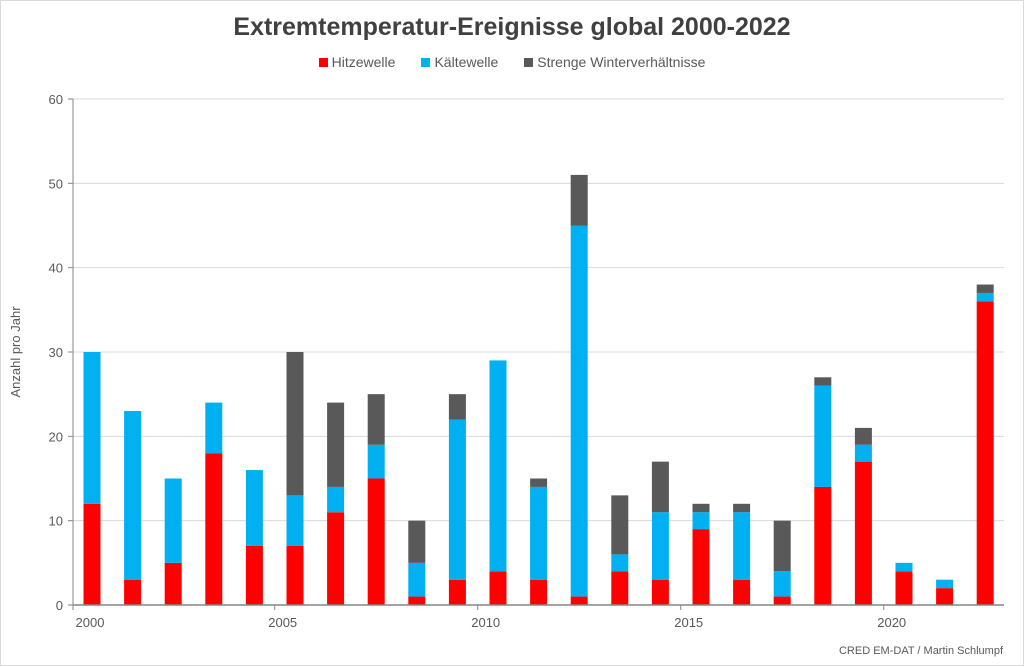  I want to click on bar-winter-2016, so click(742, 508).